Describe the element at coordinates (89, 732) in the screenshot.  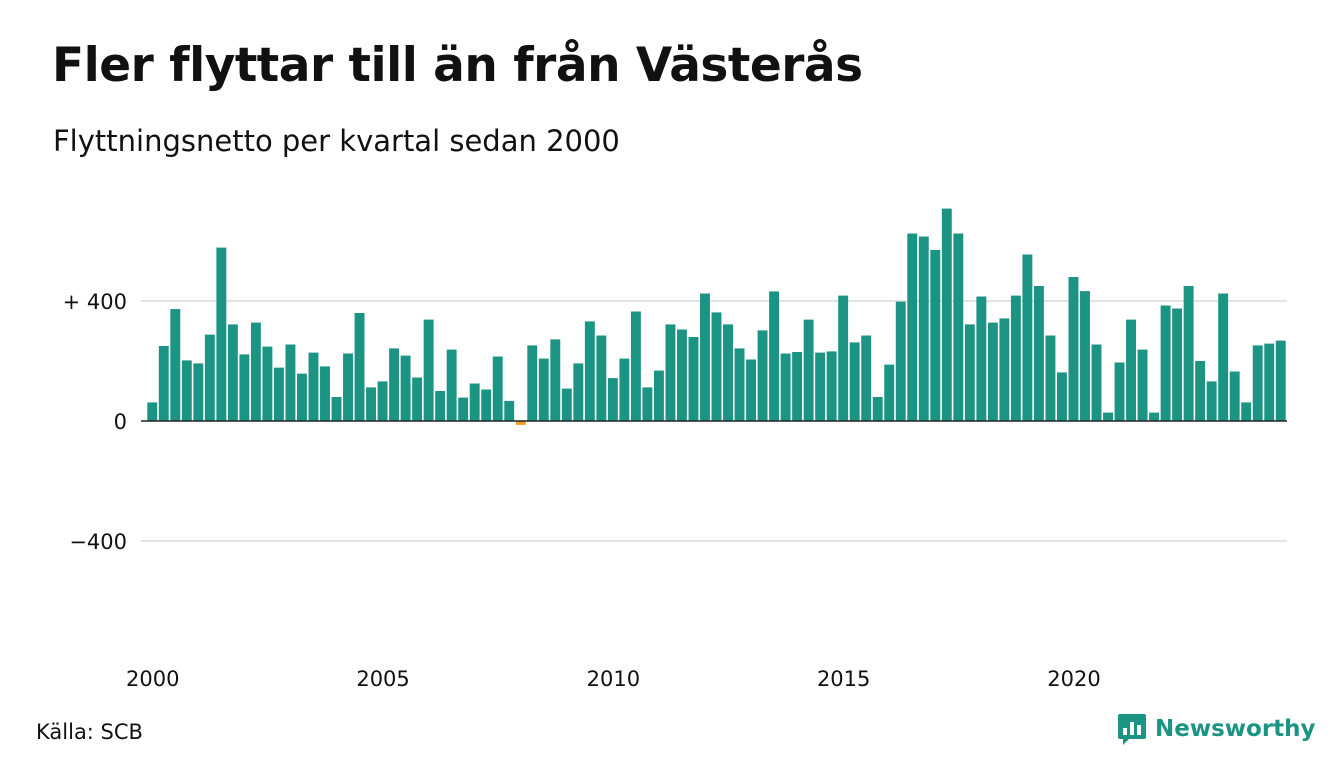
I see `source-label: Källa: SCB` at that location.